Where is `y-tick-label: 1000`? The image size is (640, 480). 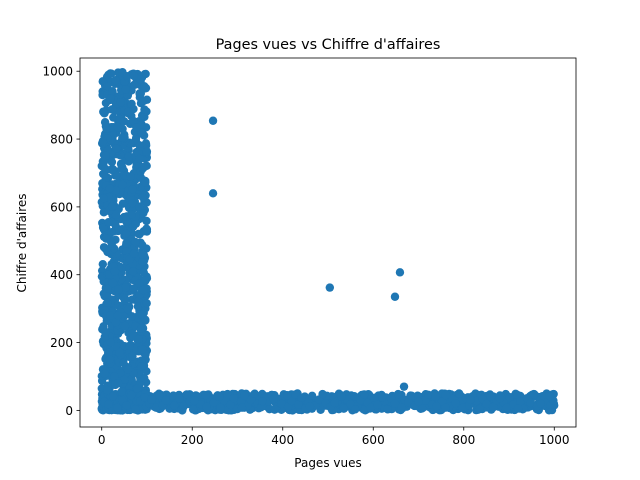 y-tick-label: 1000 is located at coordinates (57, 72).